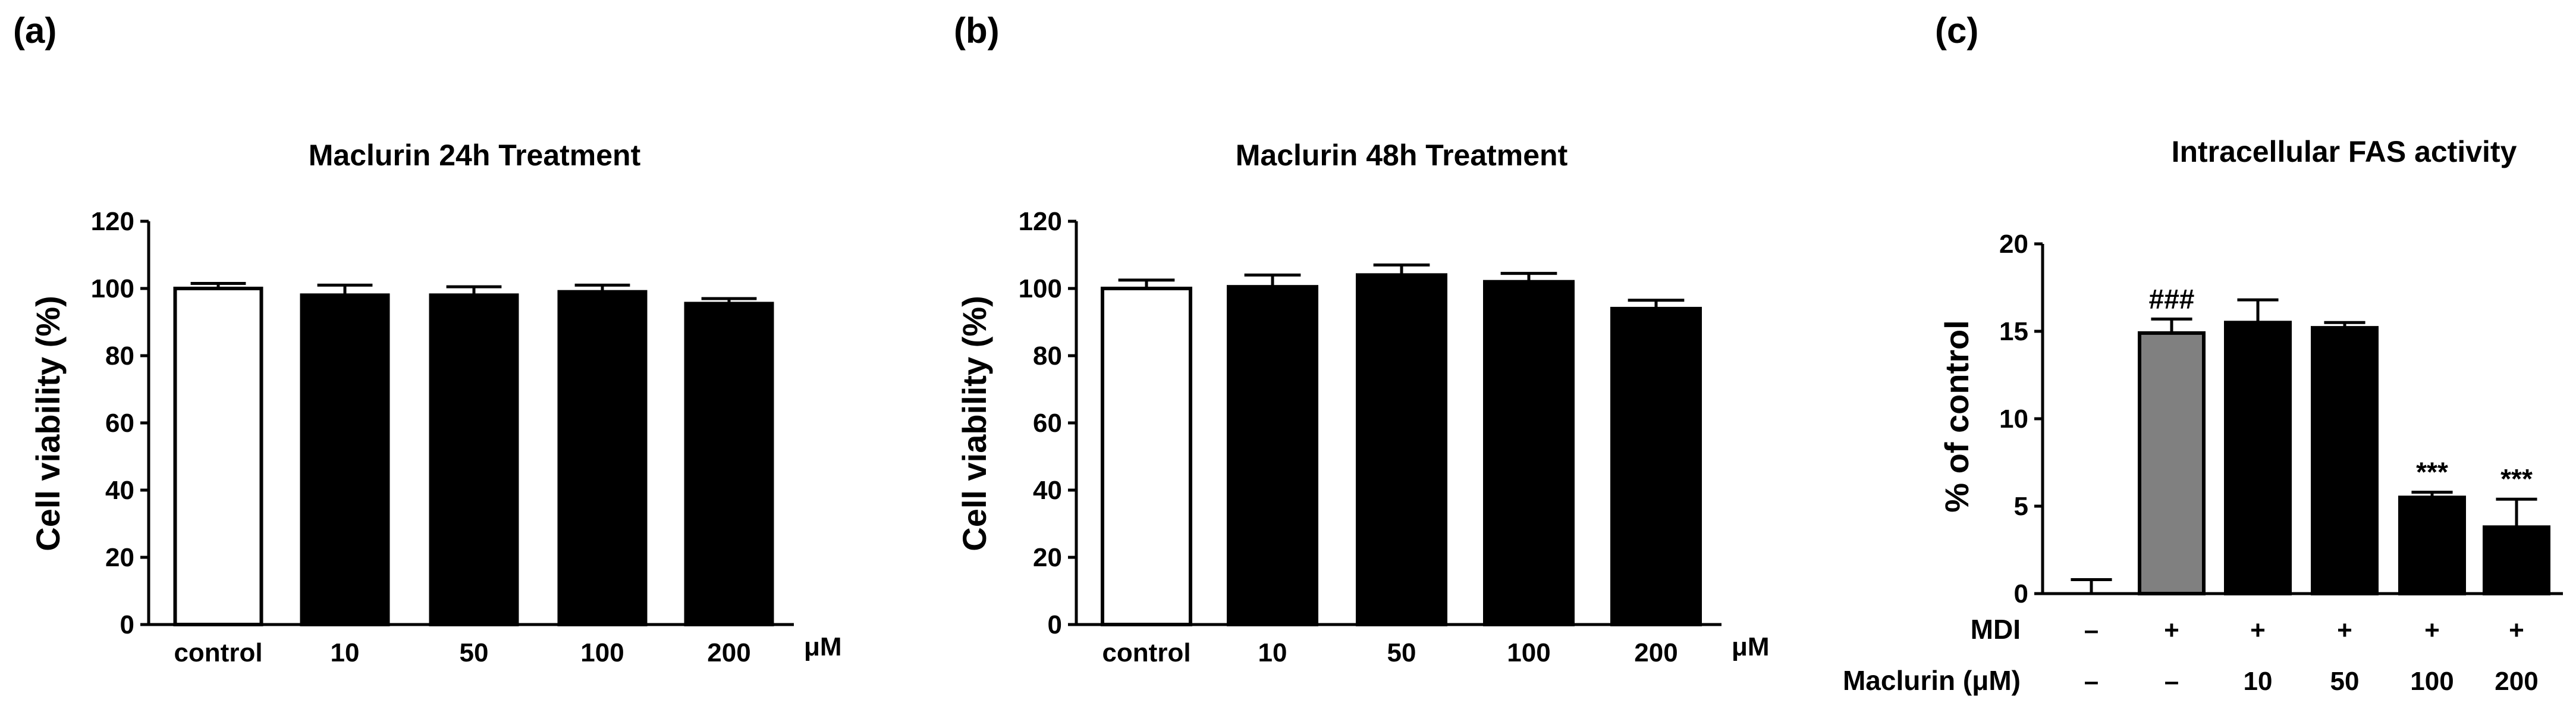 Image resolution: width=2576 pixels, height=709 pixels. What do you see at coordinates (112, 288) in the screenshot?
I see `panel-a-y-tick-label: 100` at bounding box center [112, 288].